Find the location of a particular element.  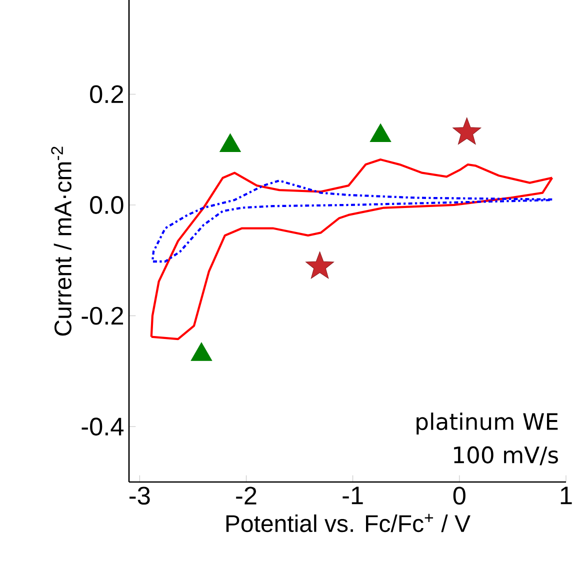

x-tick-label: 0 is located at coordinates (459, 495).